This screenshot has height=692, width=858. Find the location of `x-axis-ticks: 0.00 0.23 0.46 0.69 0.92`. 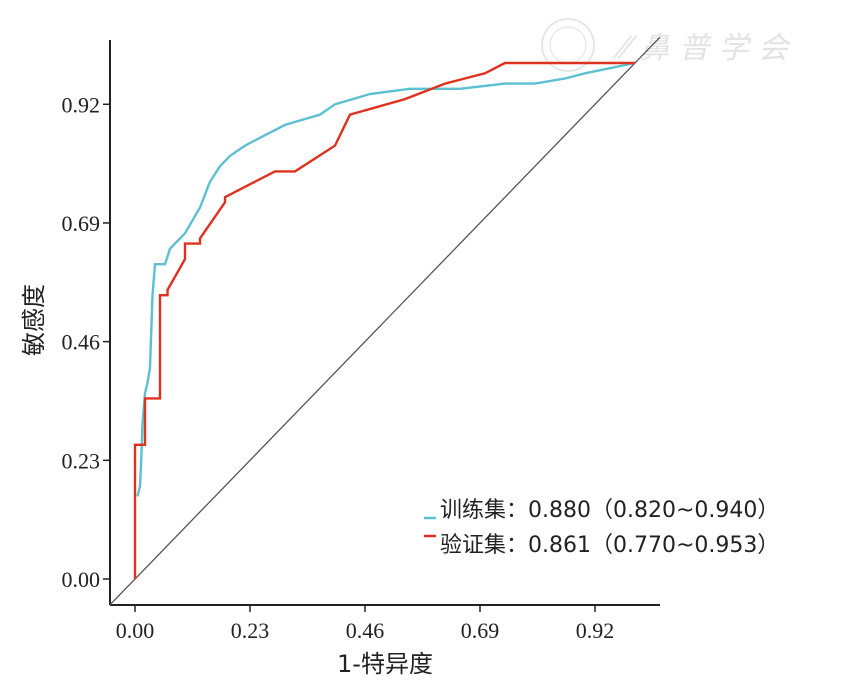

x-axis-ticks: 0.00 0.23 0.46 0.69 0.92 is located at coordinates (365, 624).